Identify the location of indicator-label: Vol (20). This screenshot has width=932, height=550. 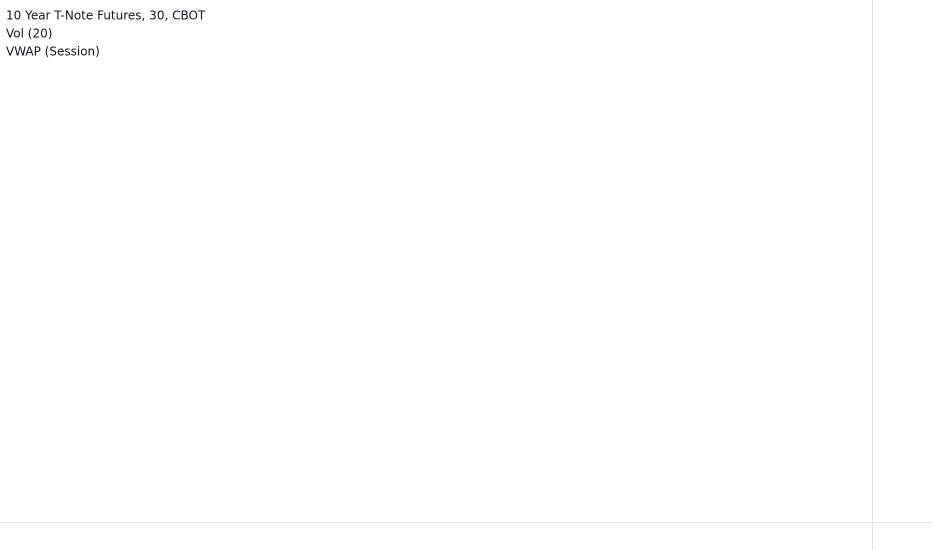
(29, 34).